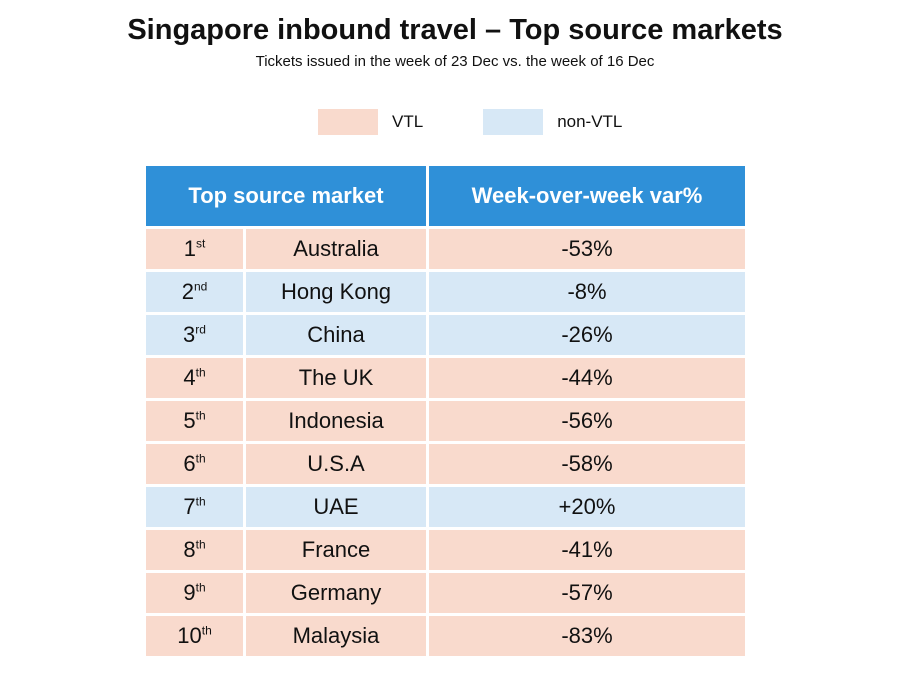  I want to click on column-header: Week-over-week var%, so click(587, 196).